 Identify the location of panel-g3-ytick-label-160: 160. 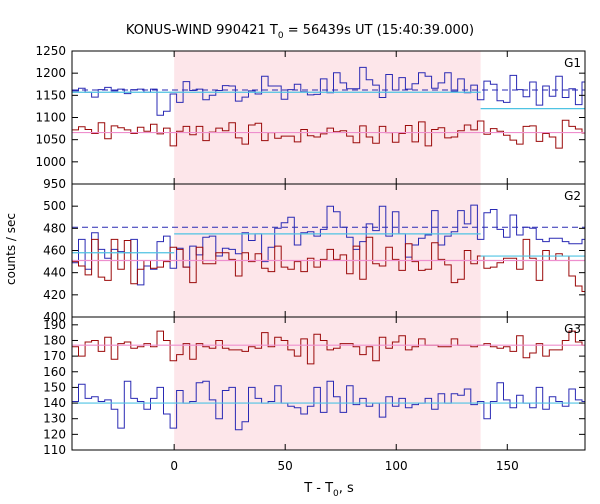
(54, 372).